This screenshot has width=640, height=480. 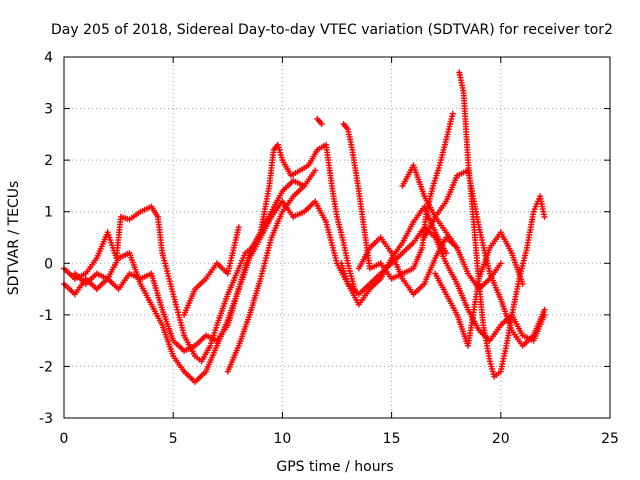 What do you see at coordinates (46, 367) in the screenshot?
I see `y-tick-label: -2` at bounding box center [46, 367].